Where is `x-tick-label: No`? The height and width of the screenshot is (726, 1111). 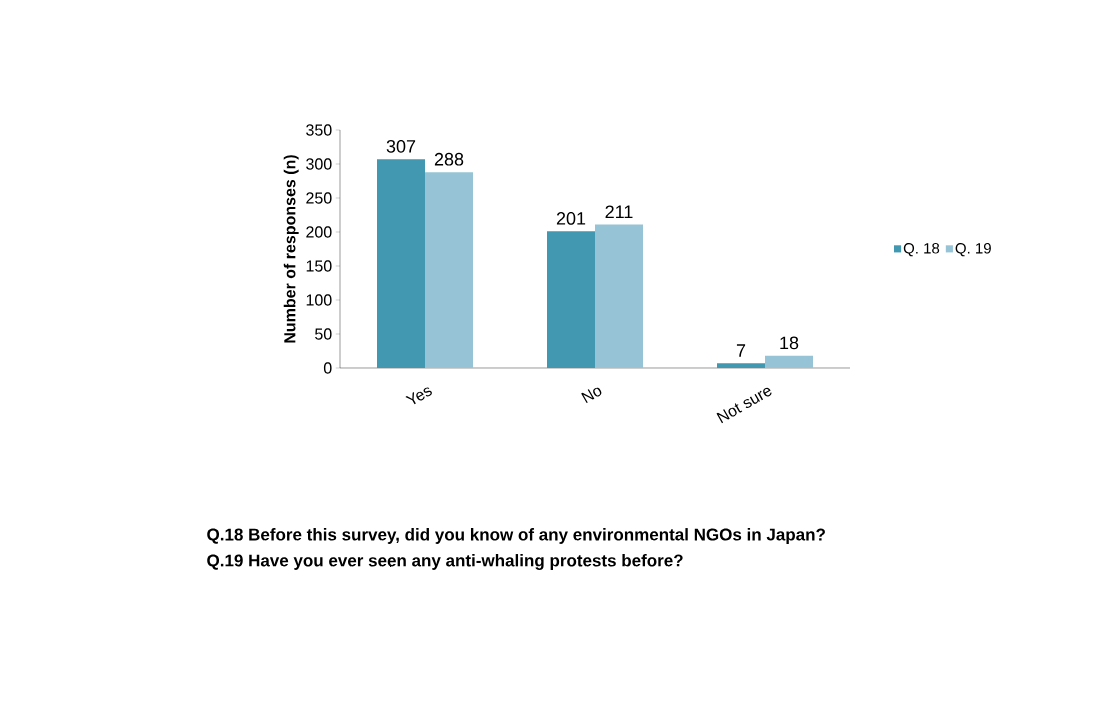 x-tick-label: No is located at coordinates (591, 395).